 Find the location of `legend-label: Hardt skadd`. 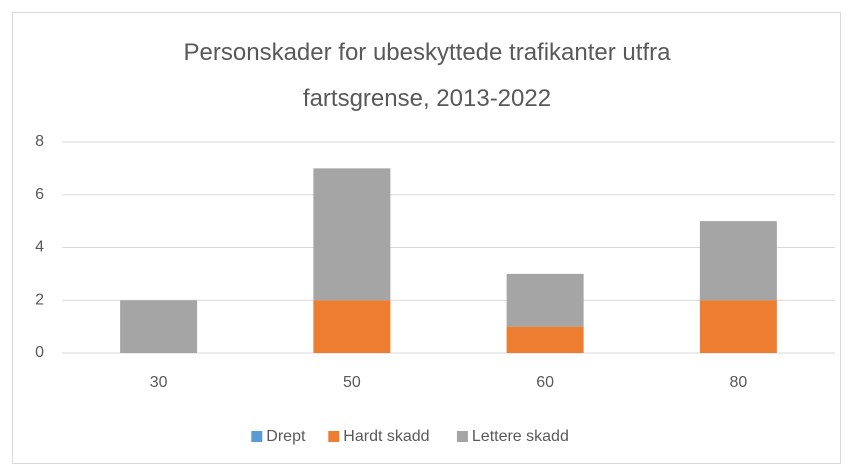

legend-label: Hardt skadd is located at coordinates (386, 436).